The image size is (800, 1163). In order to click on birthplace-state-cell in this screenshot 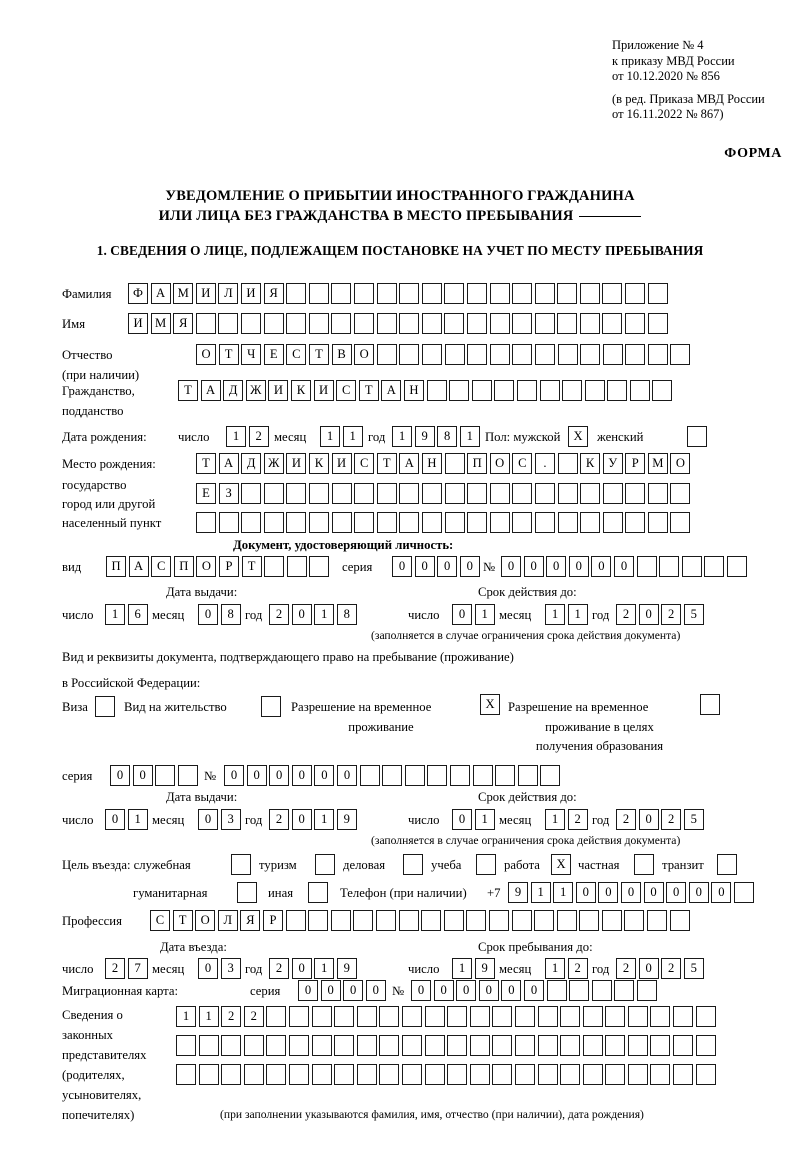, I will do `click(454, 463)`.